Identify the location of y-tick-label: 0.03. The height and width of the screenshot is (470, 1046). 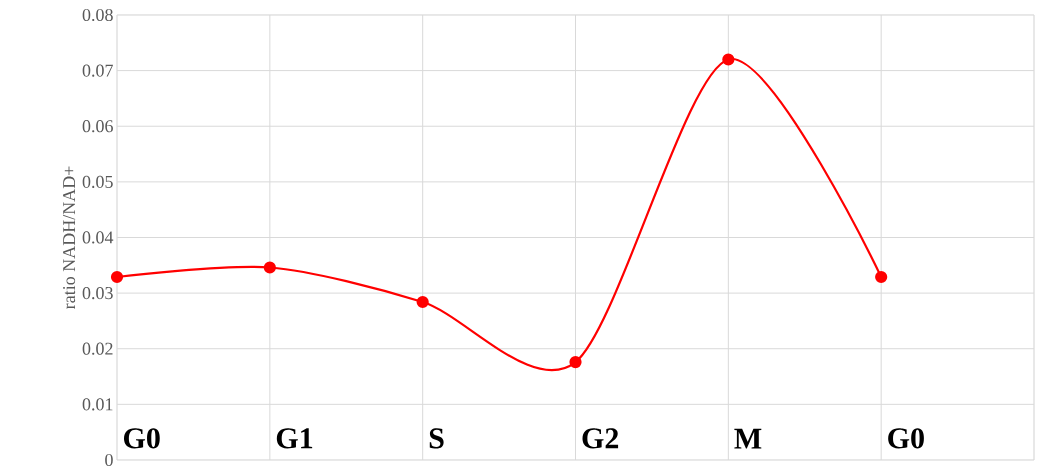
(97, 293).